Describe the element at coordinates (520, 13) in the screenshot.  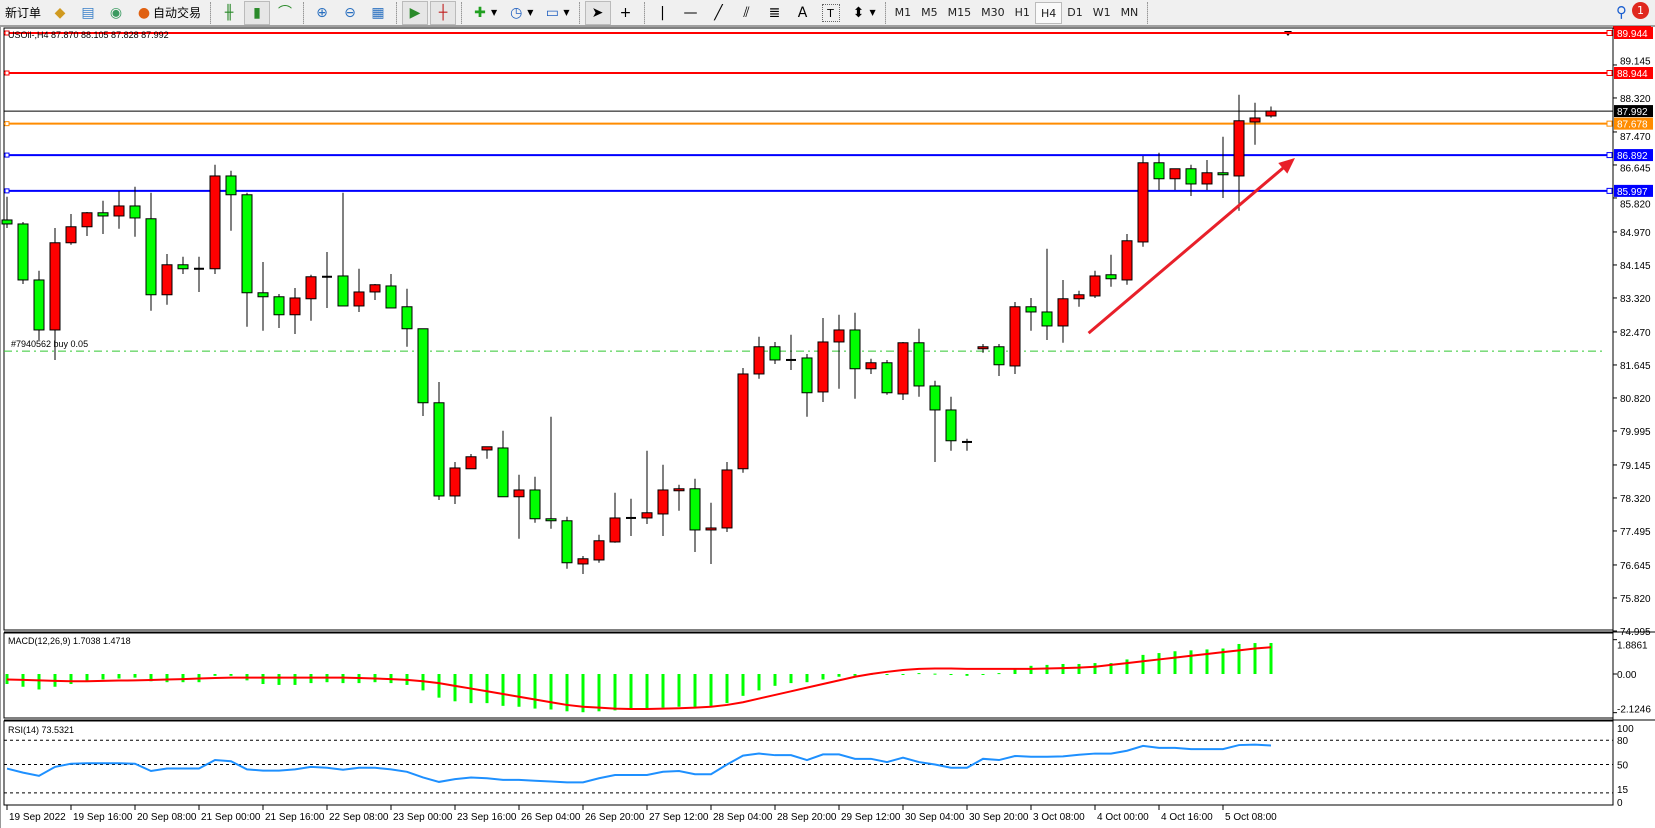
I see `periods-button: ◷ ▼` at that location.